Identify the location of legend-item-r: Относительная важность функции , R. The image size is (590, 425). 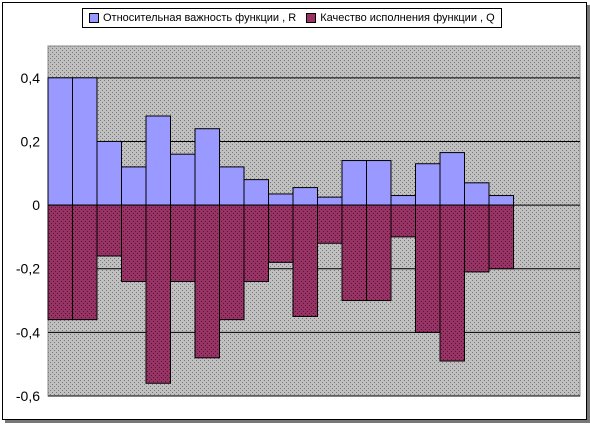
(192, 18).